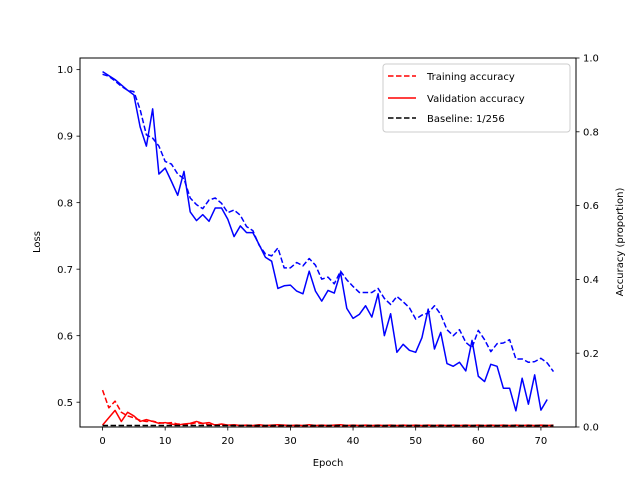 Image resolution: width=640 pixels, height=484 pixels. What do you see at coordinates (591, 59) in the screenshot?
I see `y-right-tick-label-1-0: 1.0` at bounding box center [591, 59].